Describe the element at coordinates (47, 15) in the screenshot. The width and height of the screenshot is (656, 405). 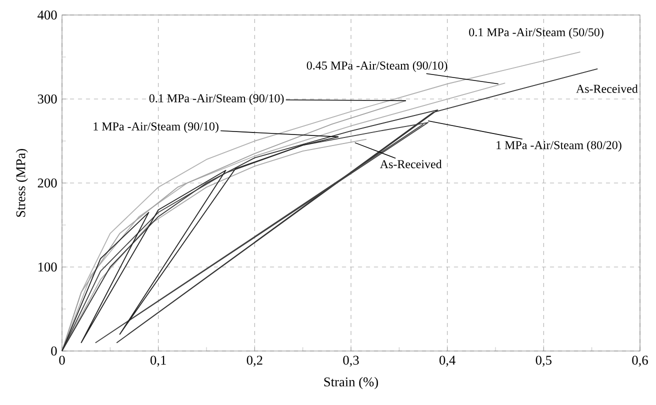
I see `y-tick-label: 400` at that location.